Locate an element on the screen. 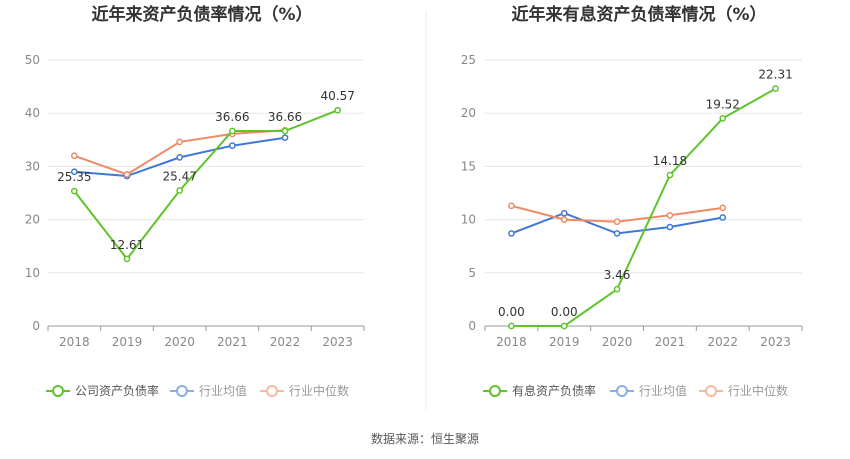 This screenshot has height=459, width=850. chart-title: 近年来资产负债率情况（%） is located at coordinates (201, 14).